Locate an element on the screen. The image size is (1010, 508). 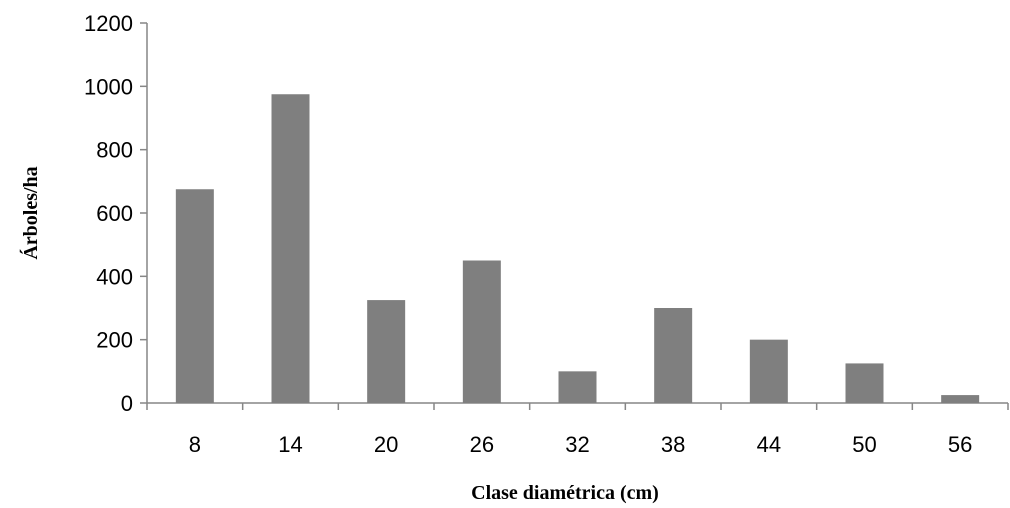
x-tick-label: 56 is located at coordinates (960, 444).